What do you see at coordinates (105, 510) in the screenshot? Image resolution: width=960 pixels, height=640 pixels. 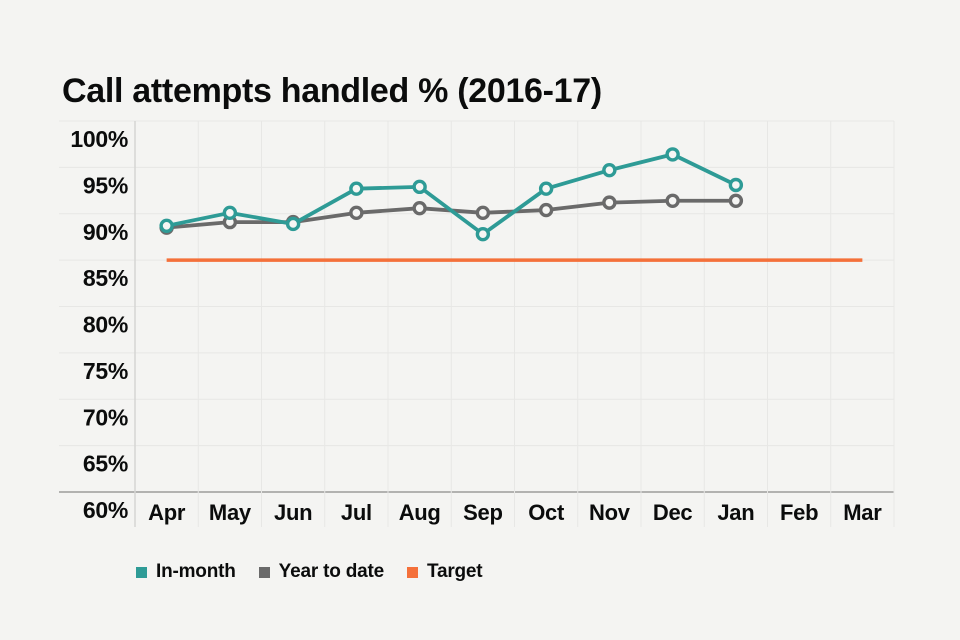 I see `y-tick-label: 60%` at bounding box center [105, 510].